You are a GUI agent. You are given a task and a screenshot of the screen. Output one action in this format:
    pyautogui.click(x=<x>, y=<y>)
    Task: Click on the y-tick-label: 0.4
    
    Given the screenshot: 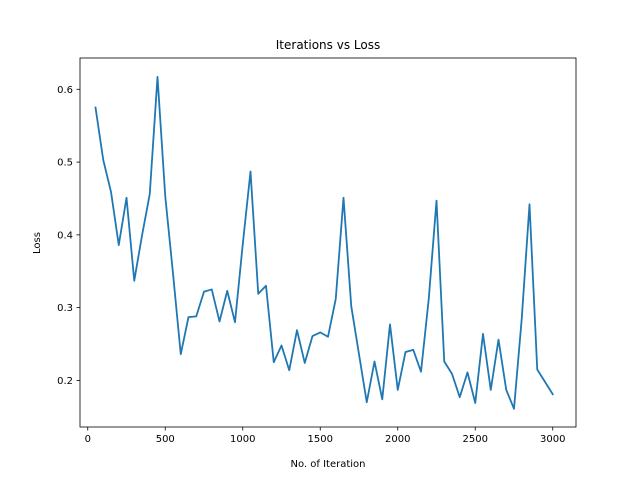 What is the action you would take?
    pyautogui.click(x=65, y=235)
    